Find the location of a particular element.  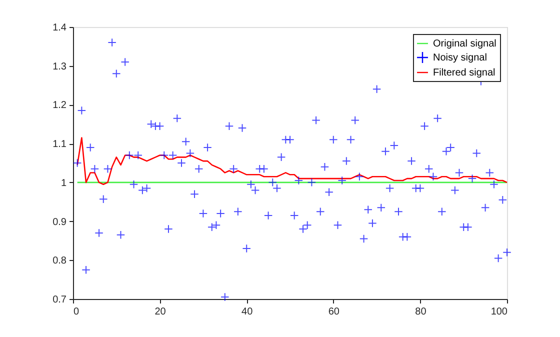

y-tick-label: 1 is located at coordinates (63, 183).